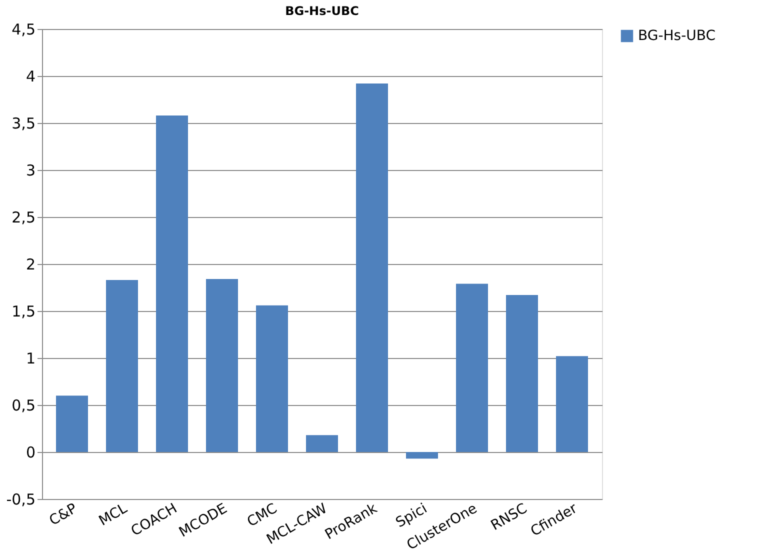 The image size is (770, 555). Describe the element at coordinates (31, 453) in the screenshot. I see `y-tick-label: 0` at that location.